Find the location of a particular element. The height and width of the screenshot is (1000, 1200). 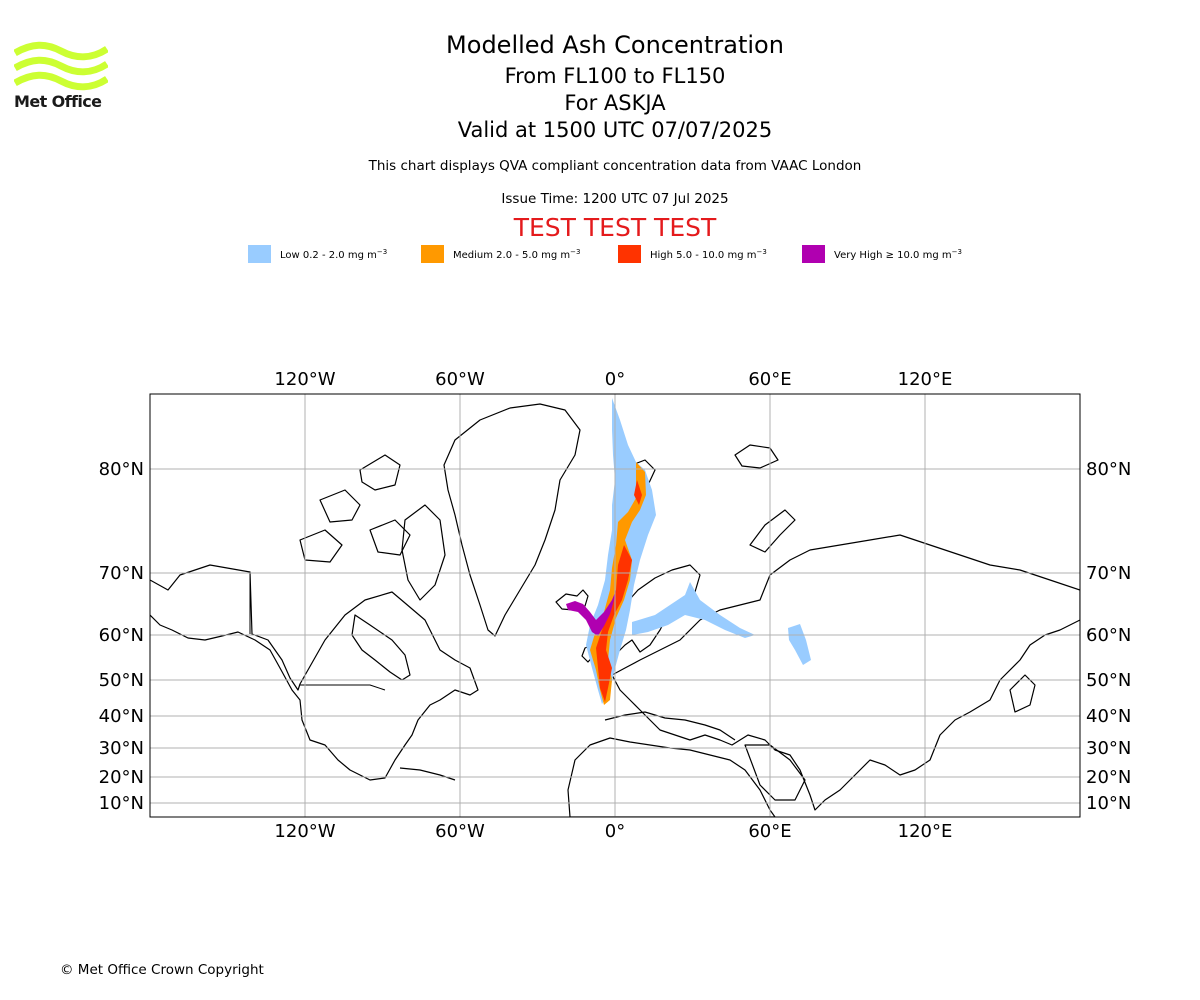

border-us-canada is located at coordinates (343, 687).